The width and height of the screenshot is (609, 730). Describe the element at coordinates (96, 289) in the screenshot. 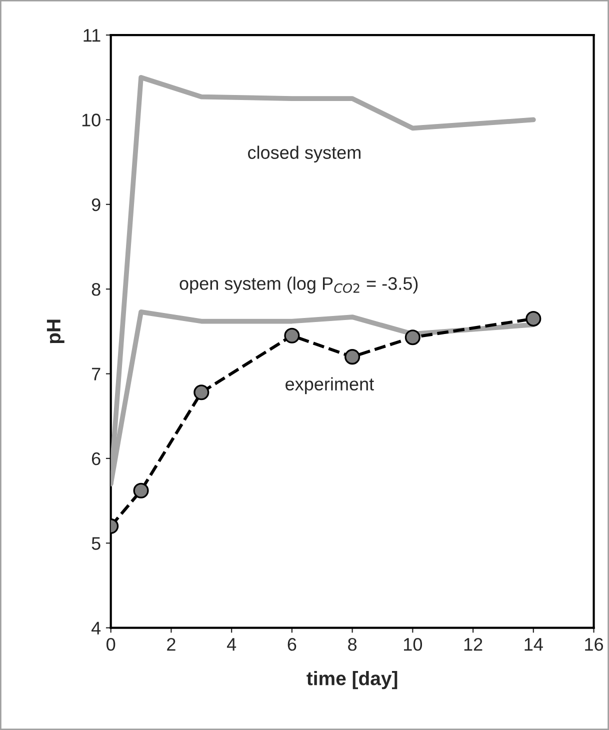

I see `y-tick-label: 8` at that location.